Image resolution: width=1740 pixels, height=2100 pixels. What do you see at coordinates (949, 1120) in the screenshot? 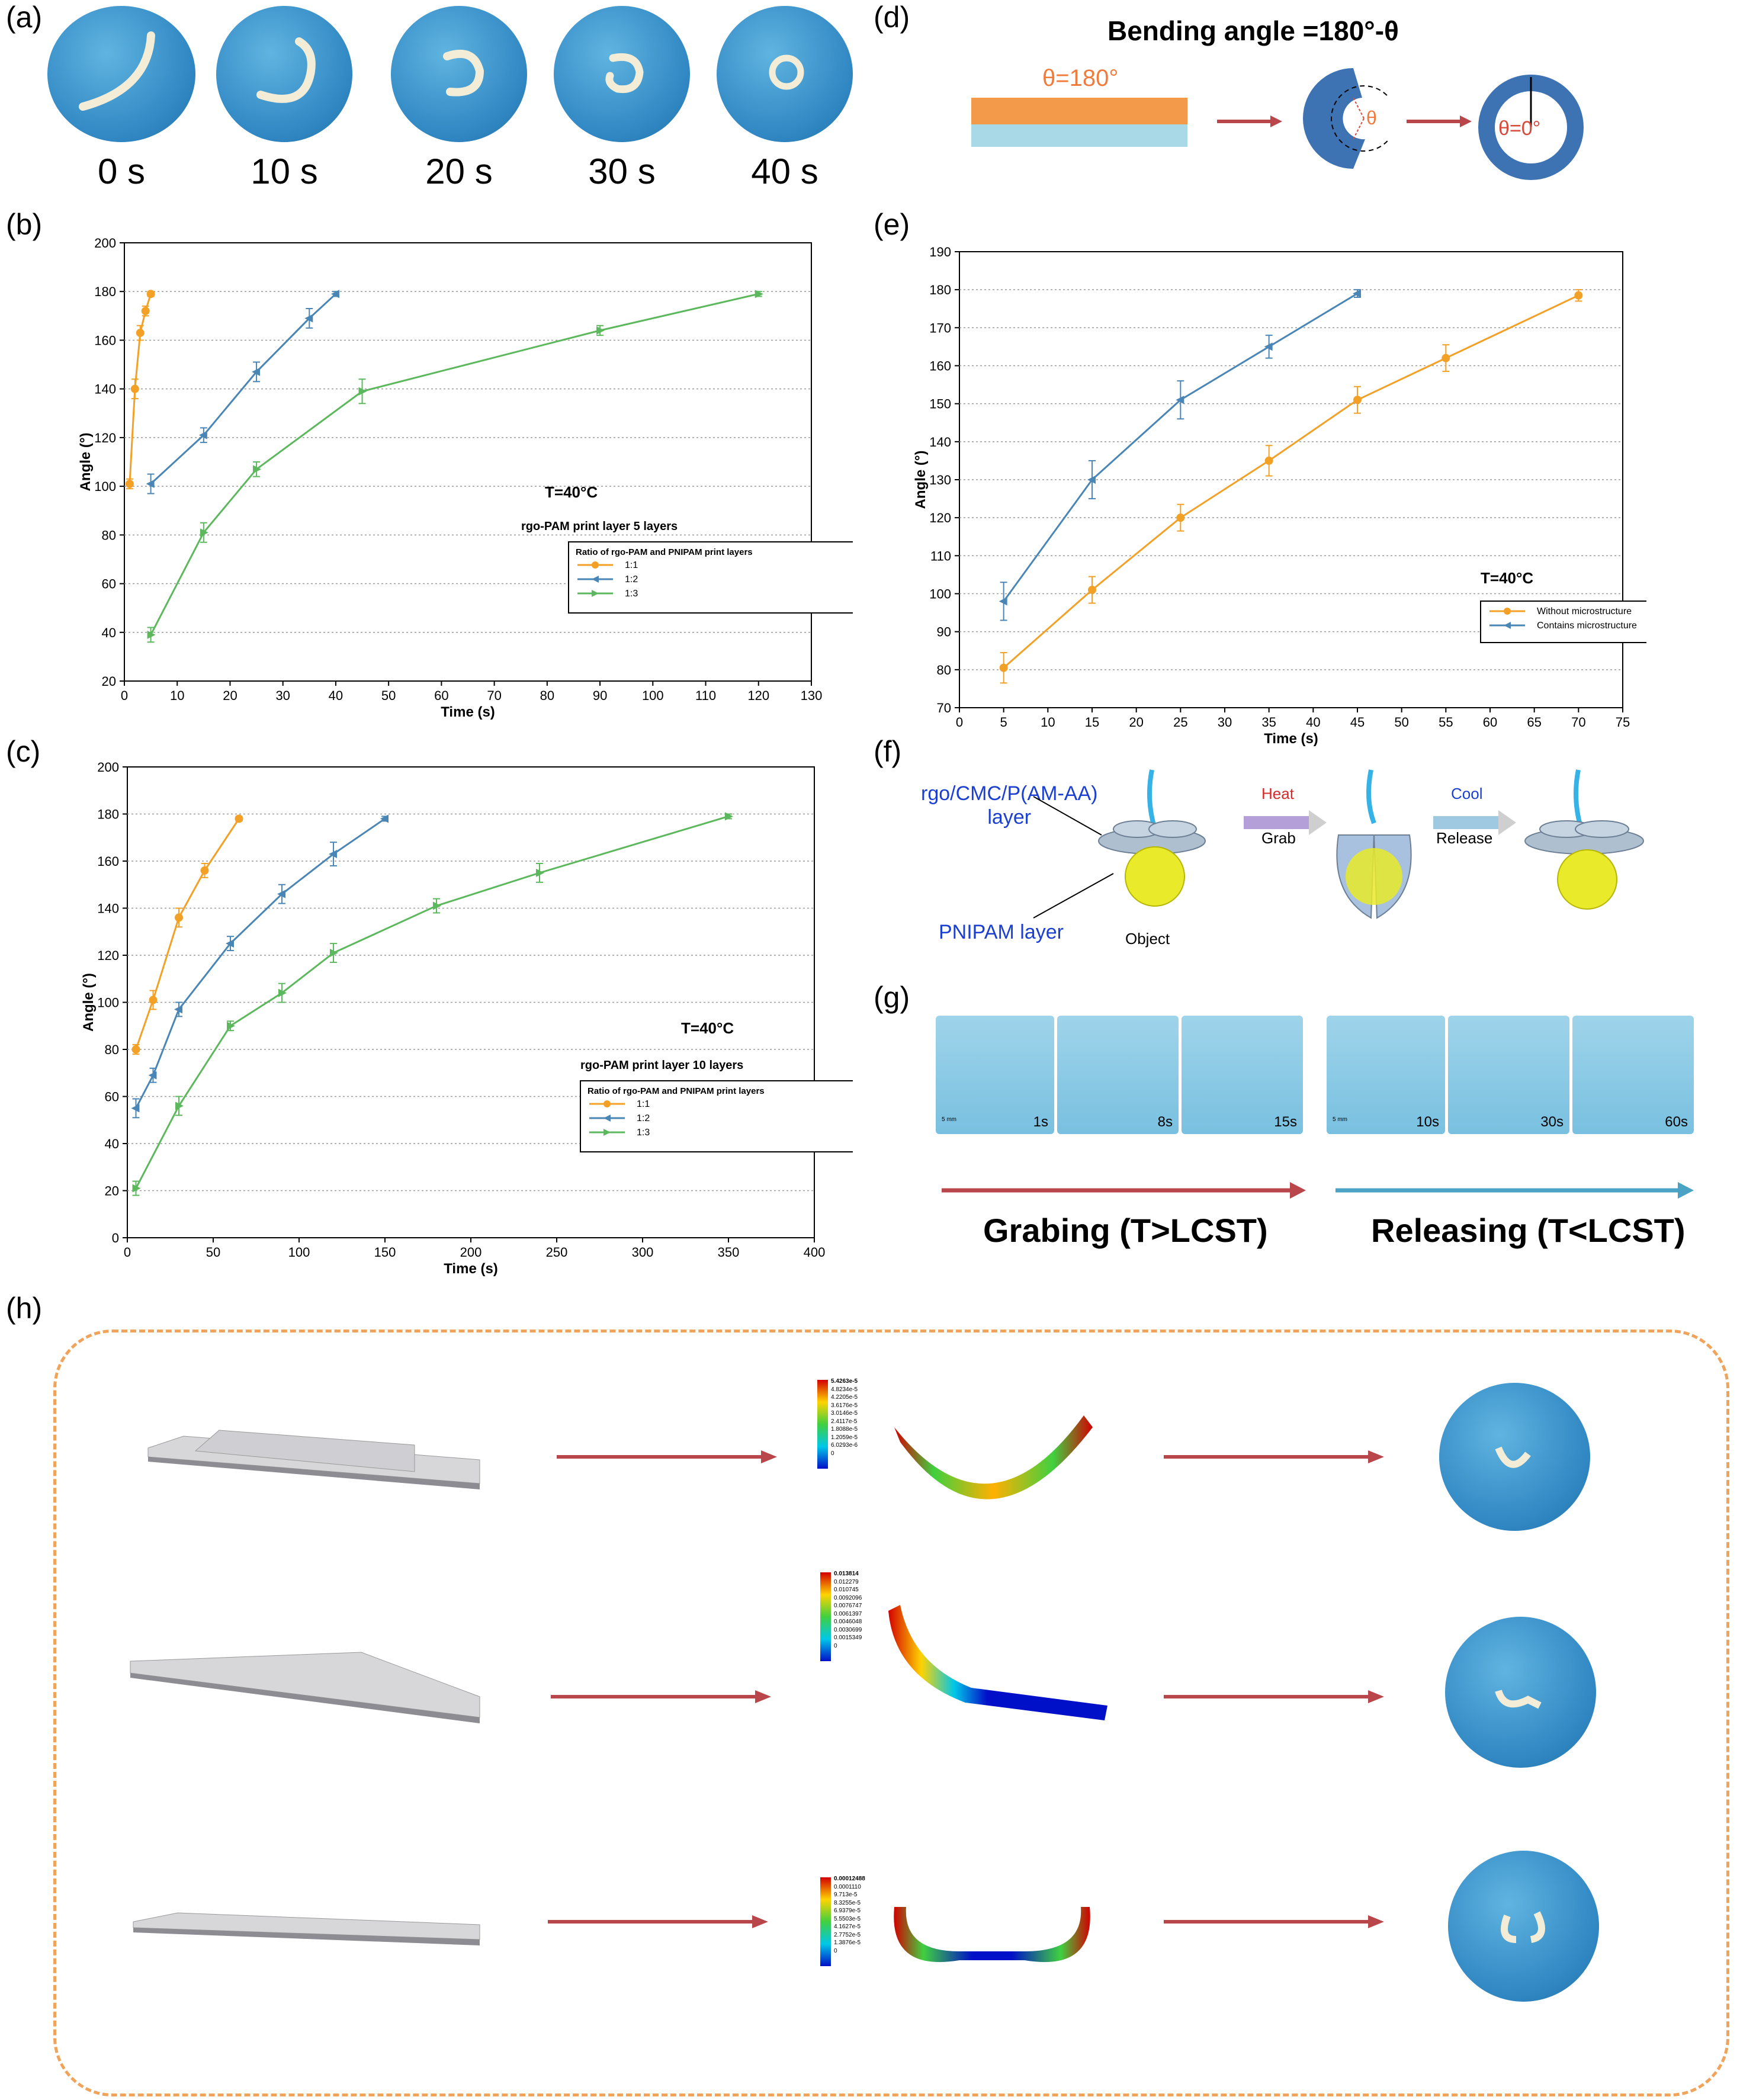
I see `scale-label-grab: 5 mm` at bounding box center [949, 1120].